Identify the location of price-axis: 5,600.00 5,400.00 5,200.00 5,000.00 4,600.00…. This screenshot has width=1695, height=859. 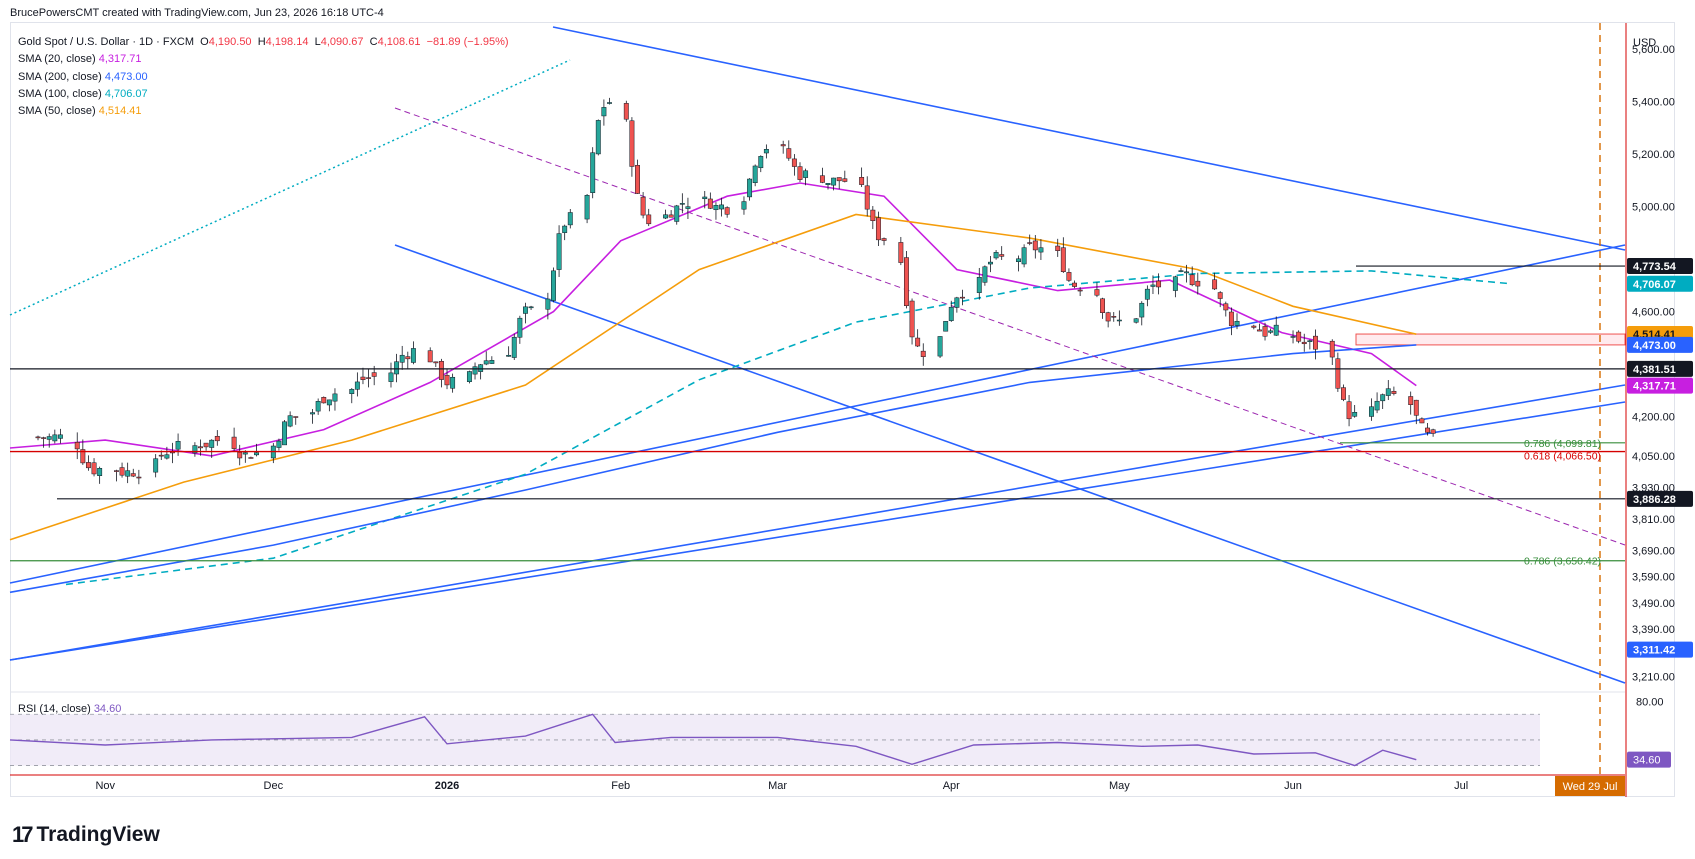
(1660, 406).